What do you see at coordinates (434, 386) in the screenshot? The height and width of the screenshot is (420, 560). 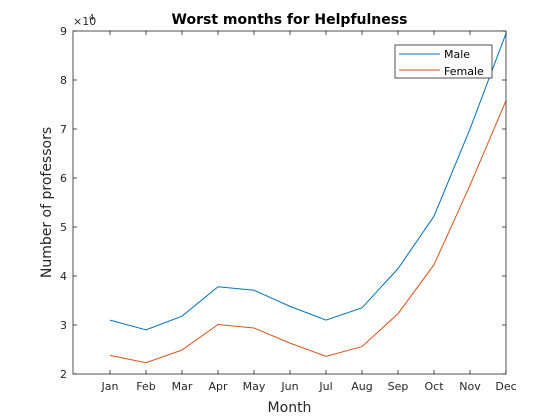 I see `x-tick-label: Oct` at bounding box center [434, 386].